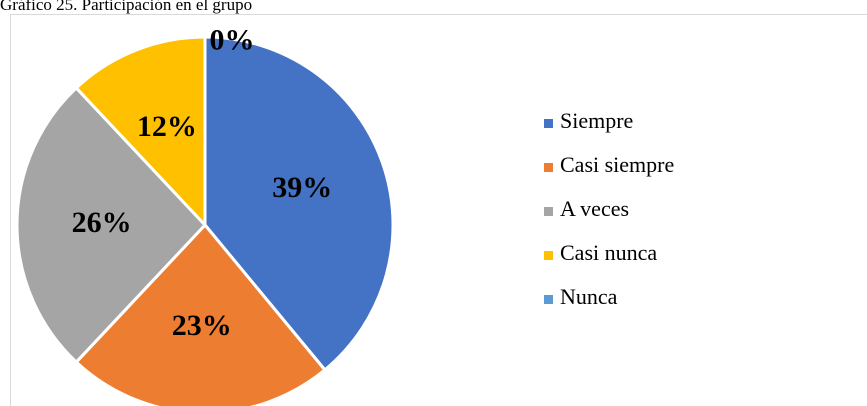  What do you see at coordinates (126, 7) in the screenshot?
I see `chart-title: Gráfico 25. Participación en el grupo` at bounding box center [126, 7].